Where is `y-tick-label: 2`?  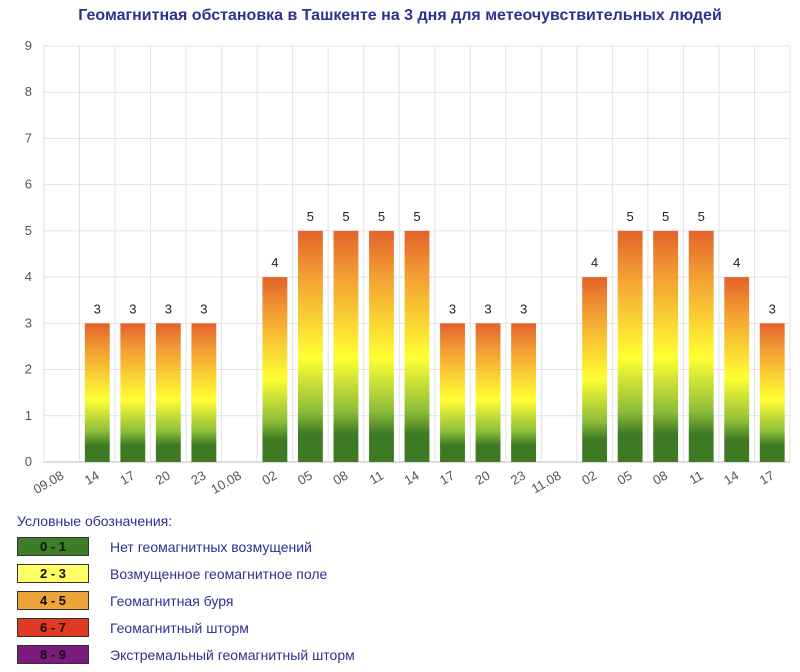 y-tick-label: 2 is located at coordinates (28, 369).